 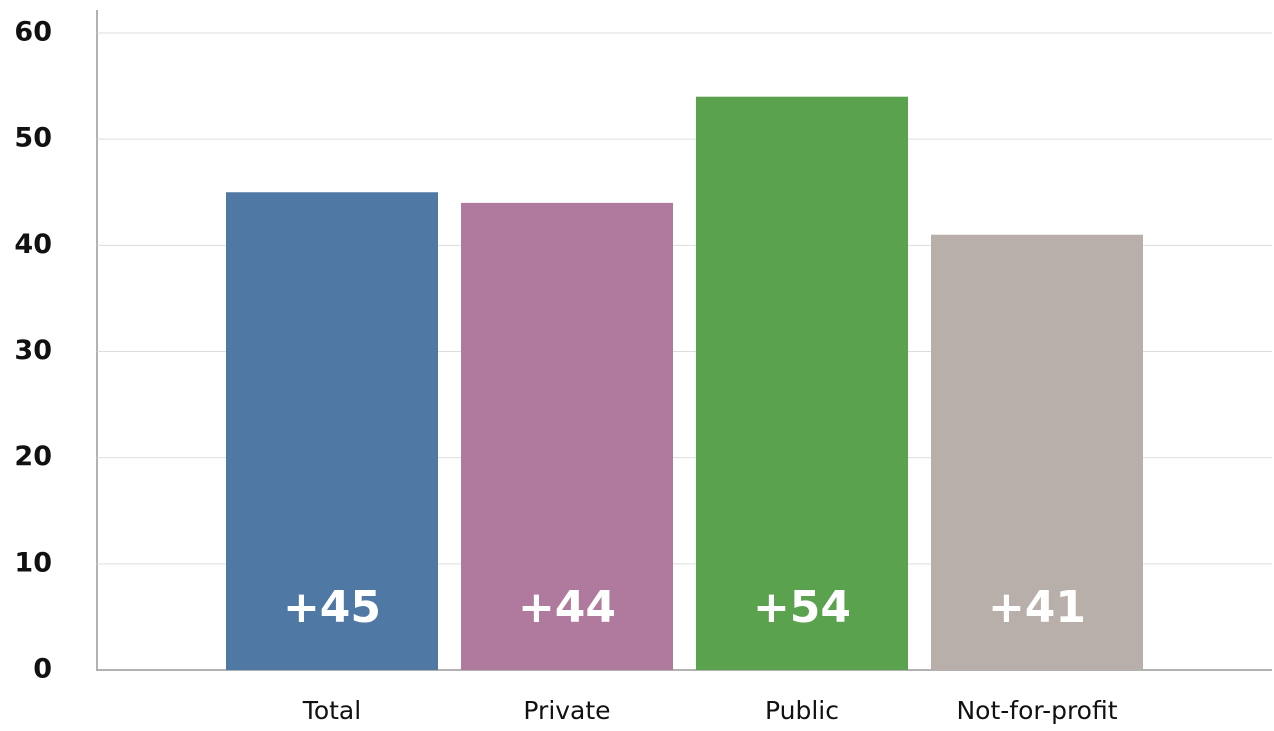 What do you see at coordinates (33, 562) in the screenshot?
I see `y-tick-label: 10` at bounding box center [33, 562].